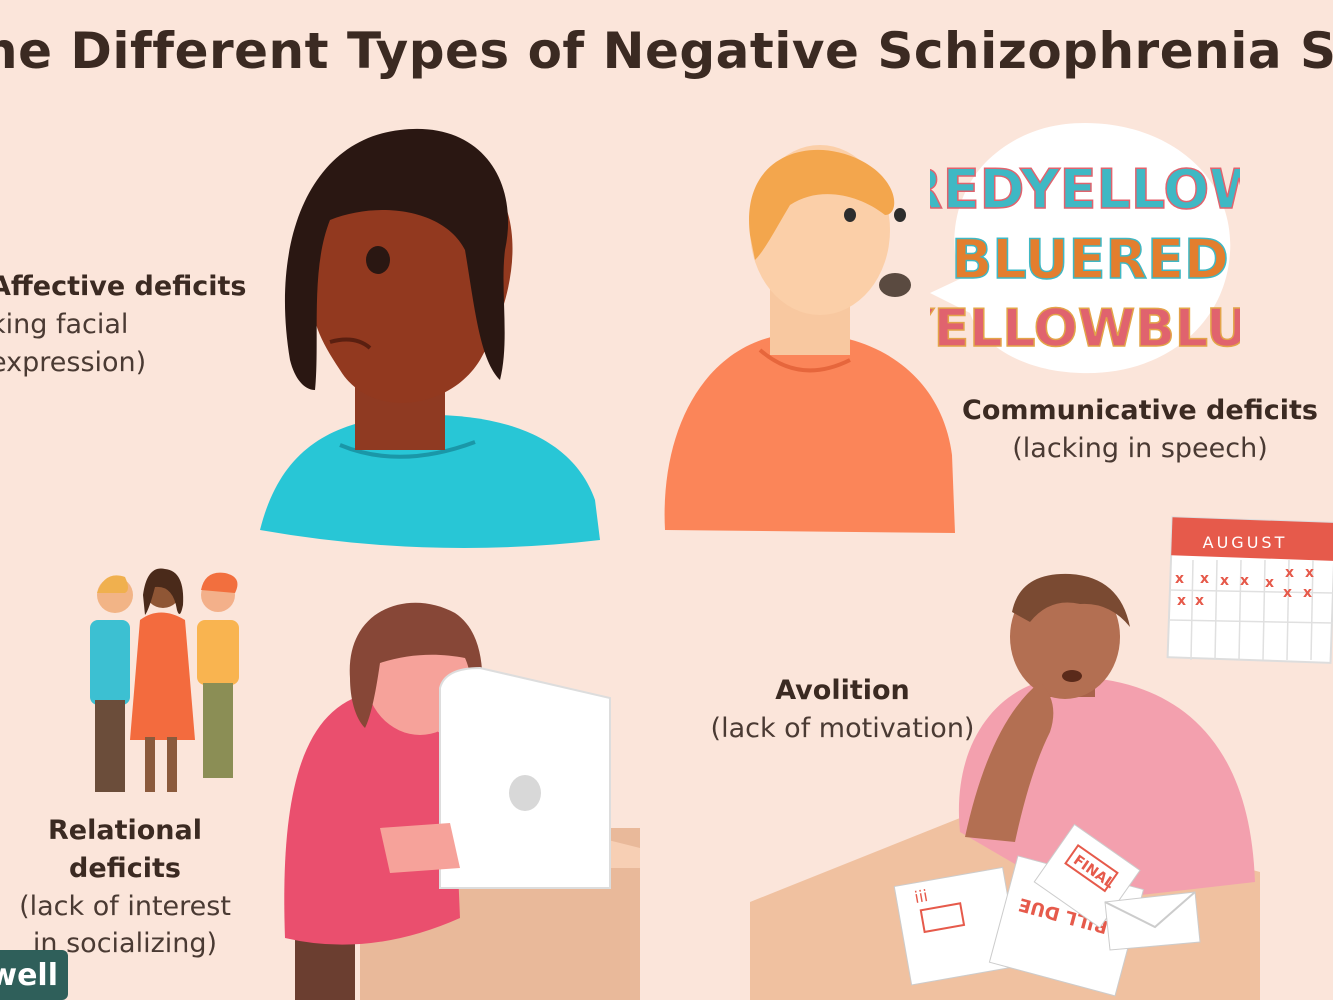  Describe the element at coordinates (809, 339) in the screenshot. I see `man-illustration` at that location.